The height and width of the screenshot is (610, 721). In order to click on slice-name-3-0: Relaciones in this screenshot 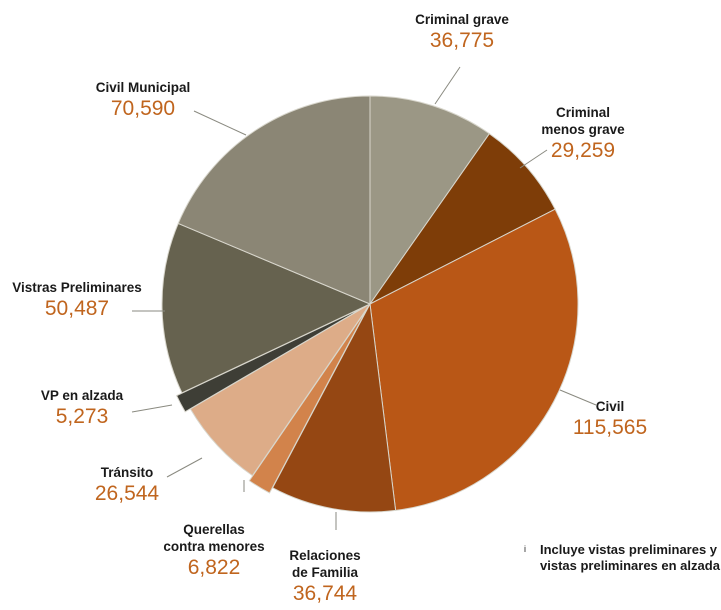, I will do `click(324, 555)`.